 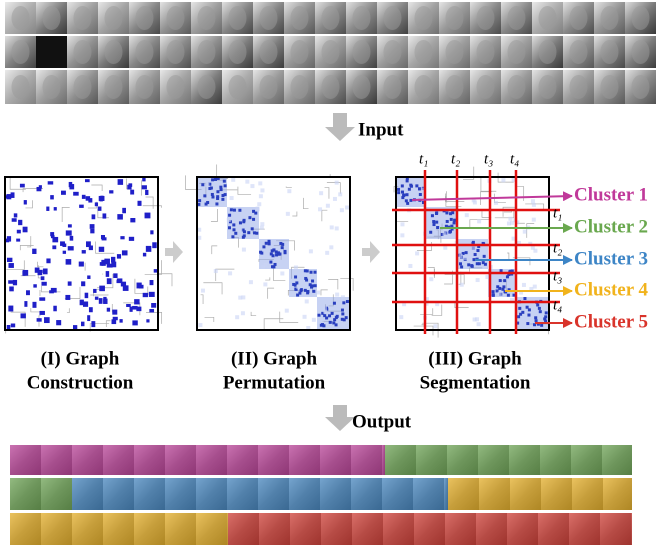 I want to click on threshold-label: t₂, so click(x=455, y=159).